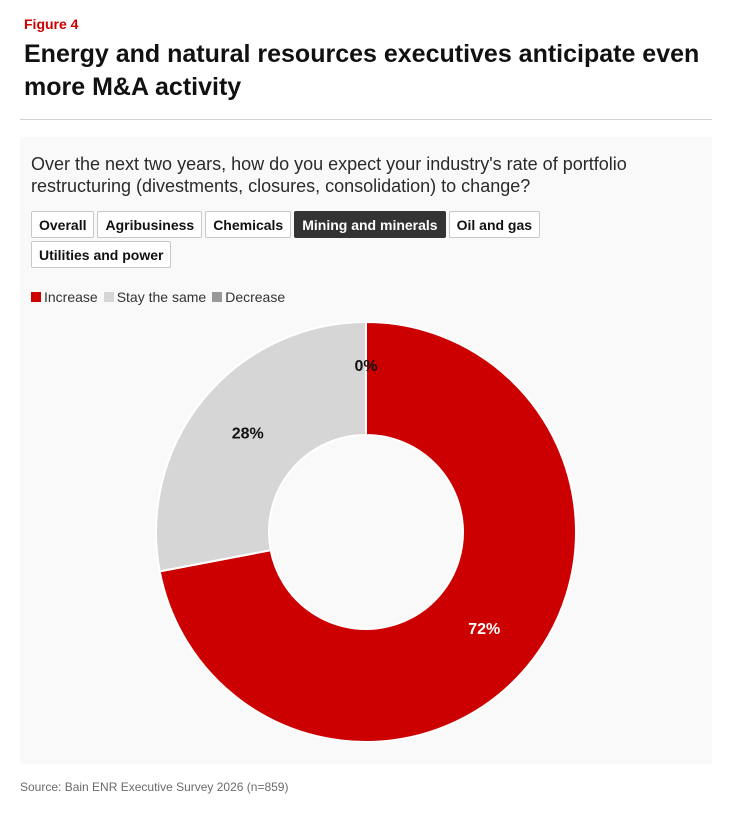 This screenshot has height=817, width=732. What do you see at coordinates (108, 297) in the screenshot?
I see `legend-swatch-stay-the-same` at bounding box center [108, 297].